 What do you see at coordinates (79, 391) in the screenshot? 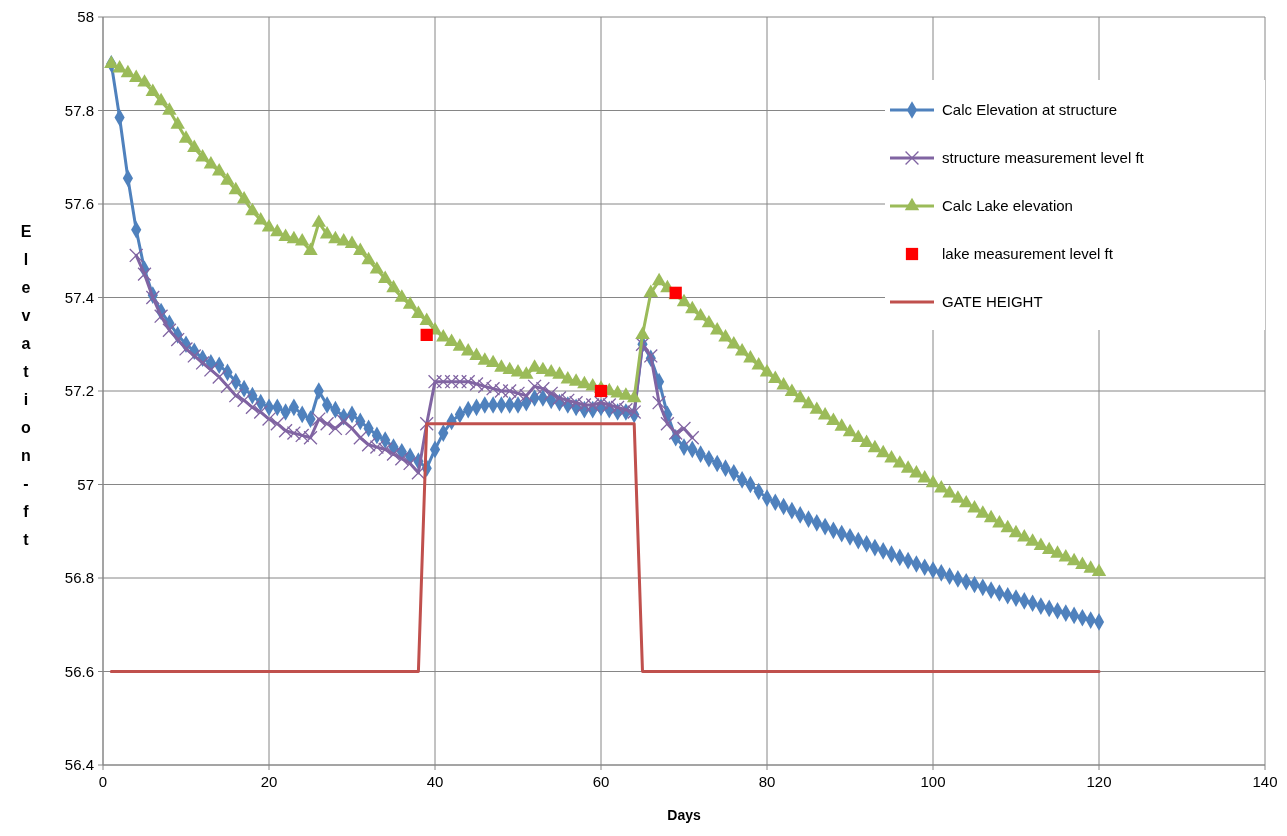
I see `y-tick-label: 57.2` at bounding box center [79, 391].